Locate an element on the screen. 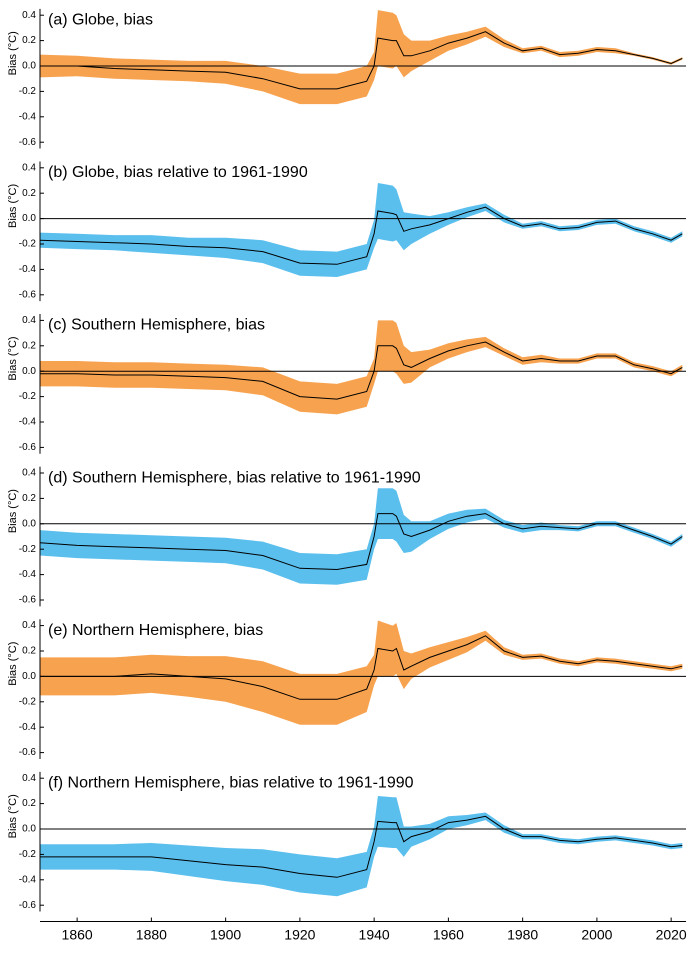 The image size is (693, 974). panel-title: (e) Northern Hemisphere, bias is located at coordinates (155, 630).